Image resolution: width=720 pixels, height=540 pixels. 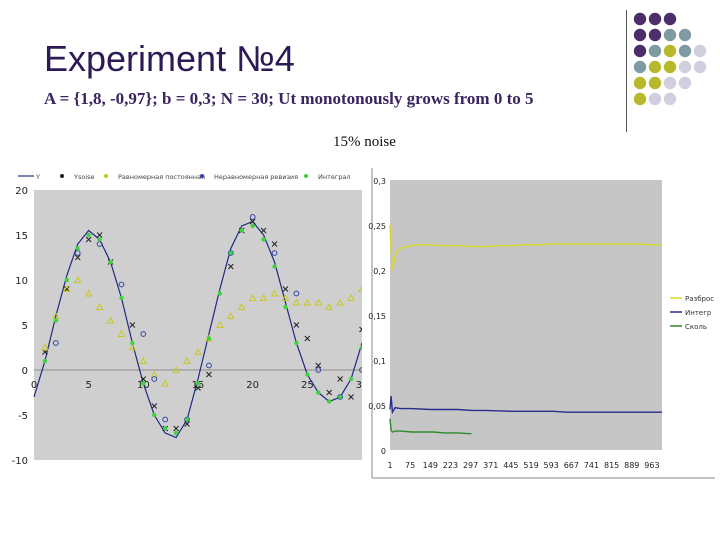 What do you see at coordinates (169, 58) in the screenshot?
I see `slide-title: Experiment №4` at bounding box center [169, 58].